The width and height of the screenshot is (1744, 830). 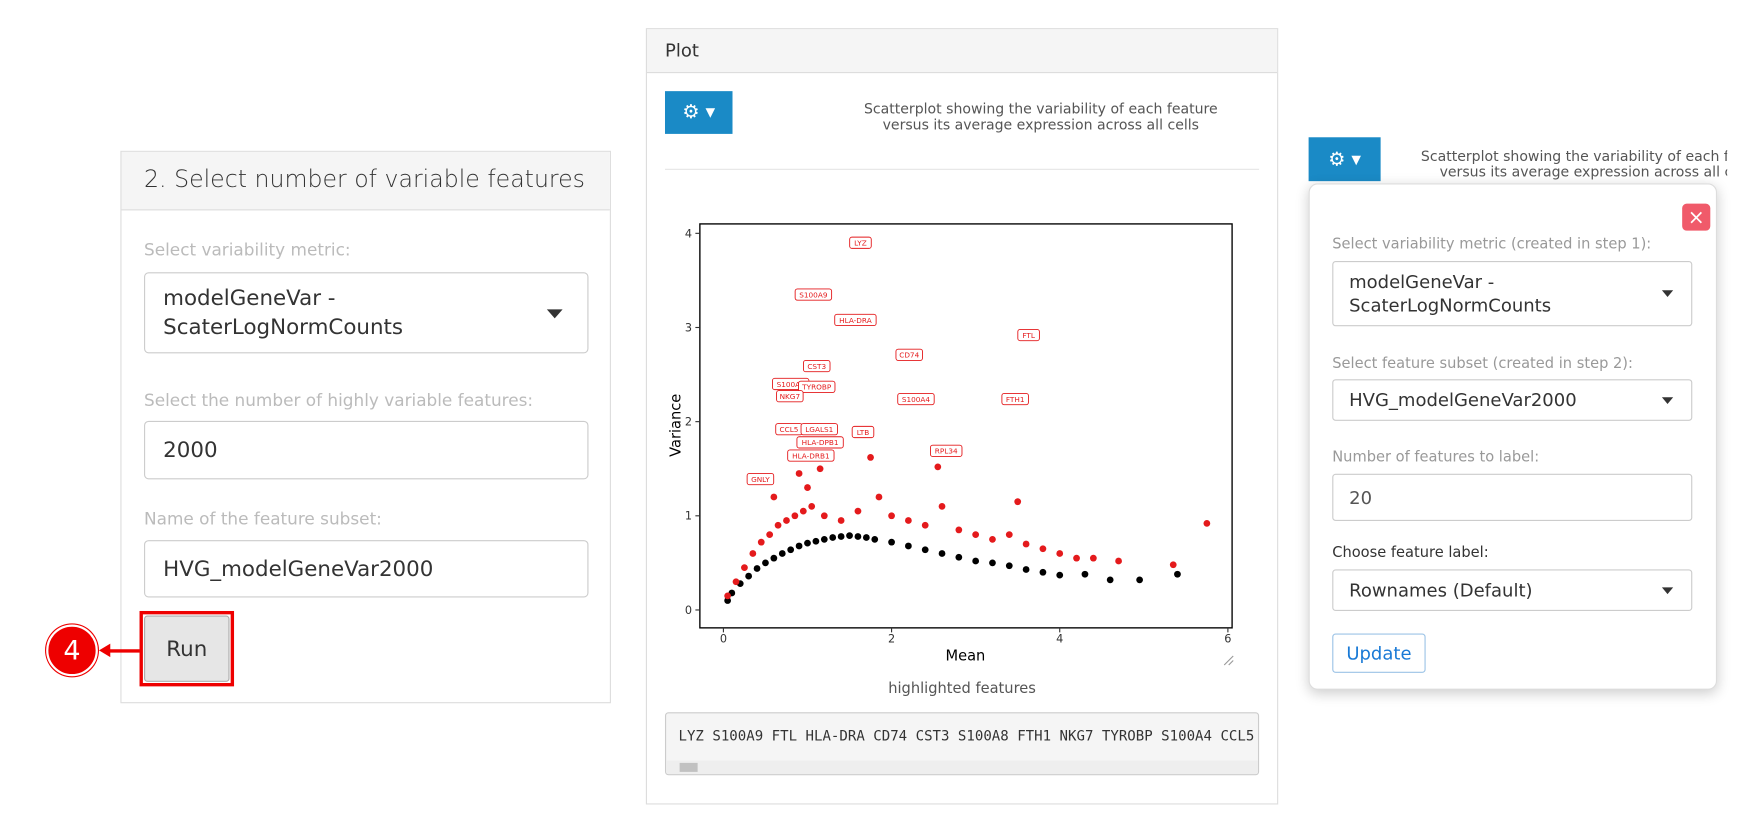 What do you see at coordinates (247, 249) in the screenshot?
I see `metric-label: Select variability metric:` at bounding box center [247, 249].